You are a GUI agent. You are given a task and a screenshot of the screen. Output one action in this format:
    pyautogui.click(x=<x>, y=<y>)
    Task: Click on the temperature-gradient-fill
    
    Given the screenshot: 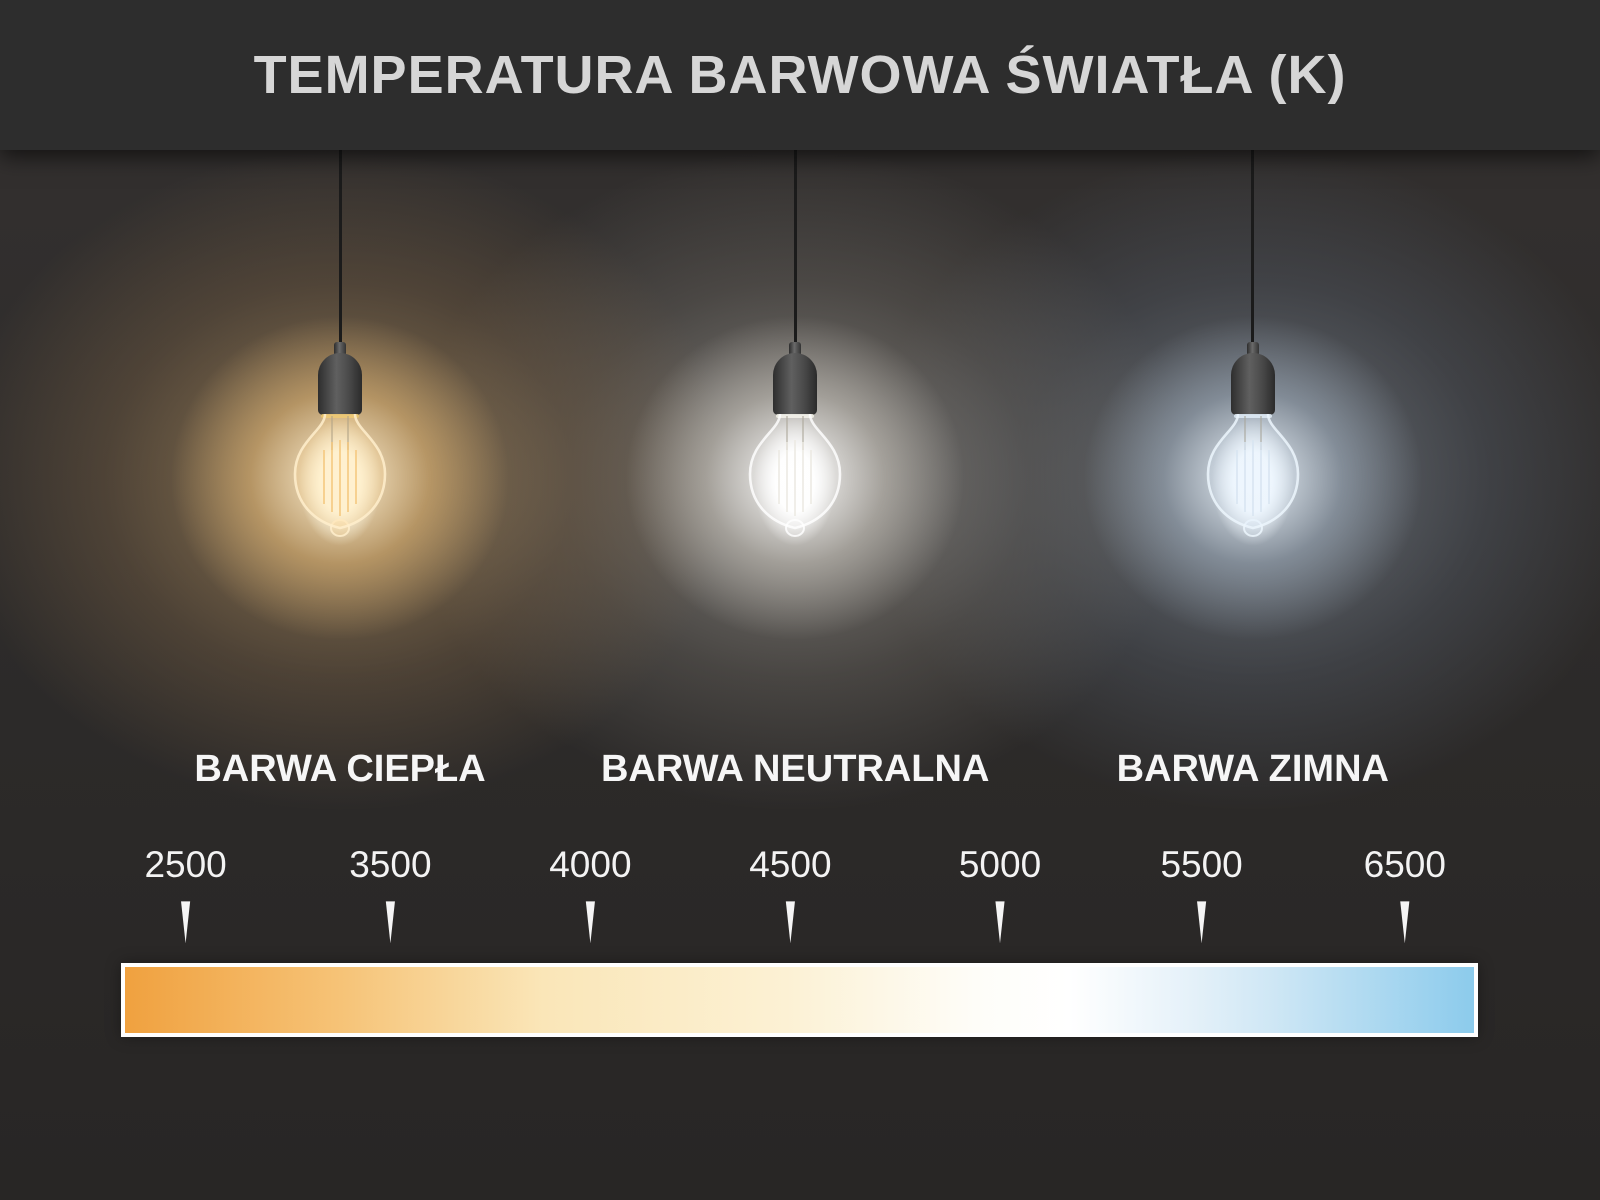 What is the action you would take?
    pyautogui.click(x=799, y=1000)
    